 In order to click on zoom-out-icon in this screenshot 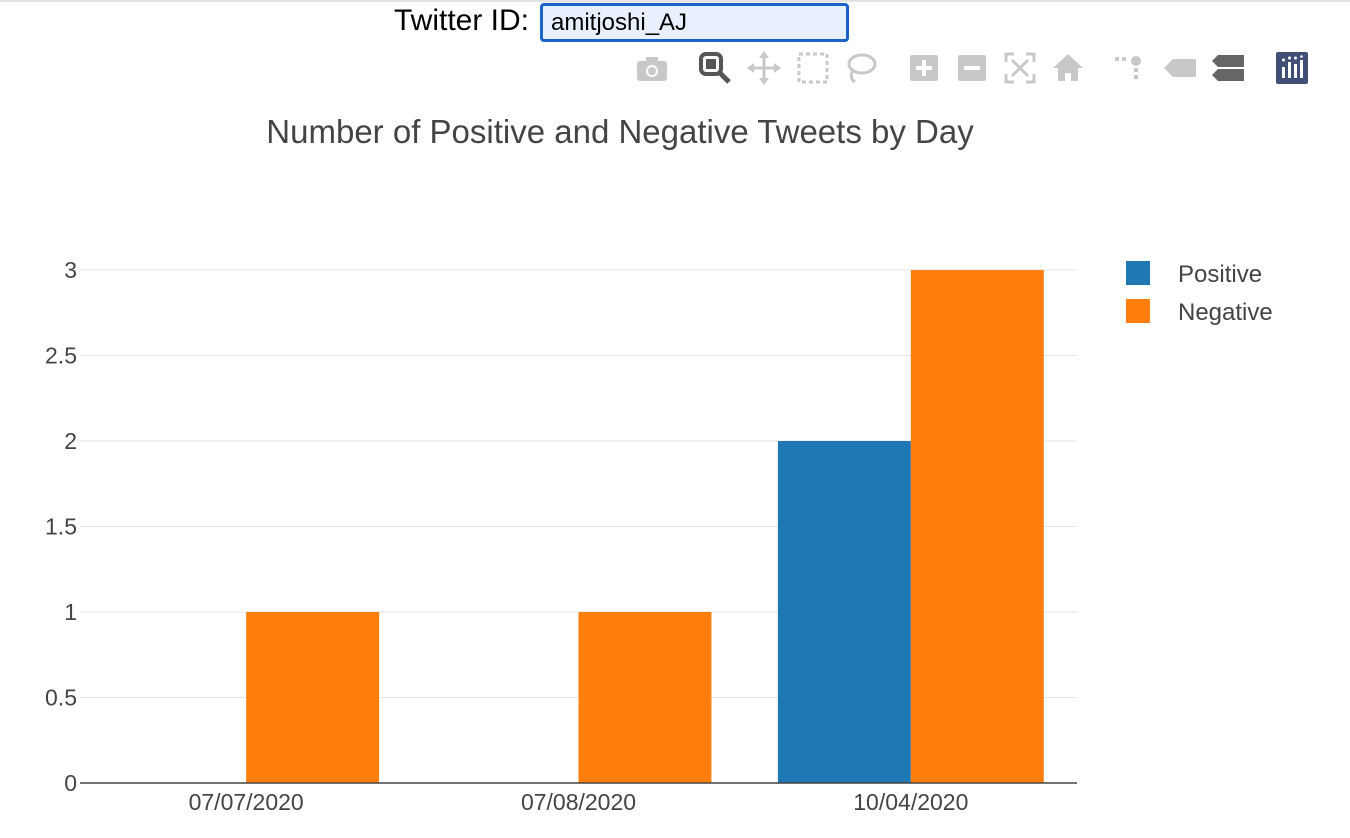, I will do `click(972, 68)`.